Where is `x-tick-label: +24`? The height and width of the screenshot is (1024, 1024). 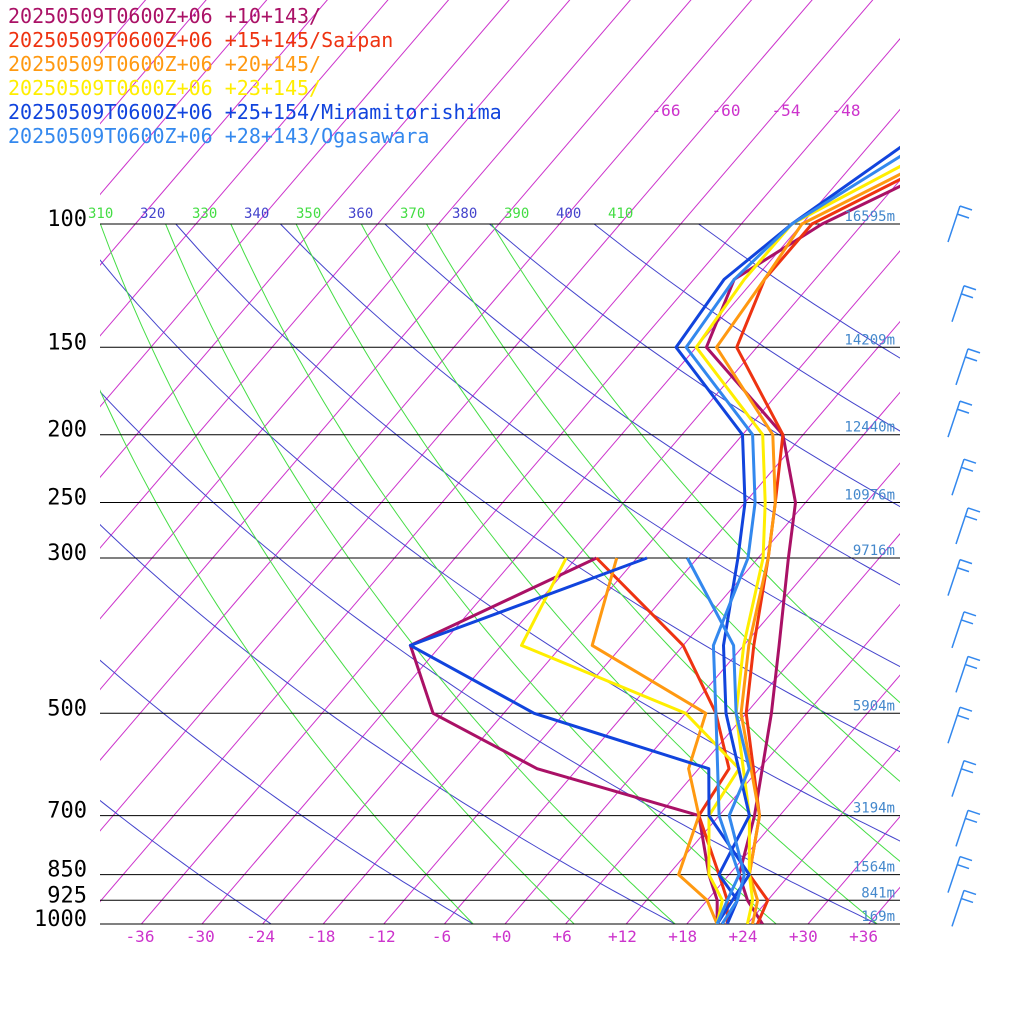
x-tick-label: +24 is located at coordinates (743, 936).